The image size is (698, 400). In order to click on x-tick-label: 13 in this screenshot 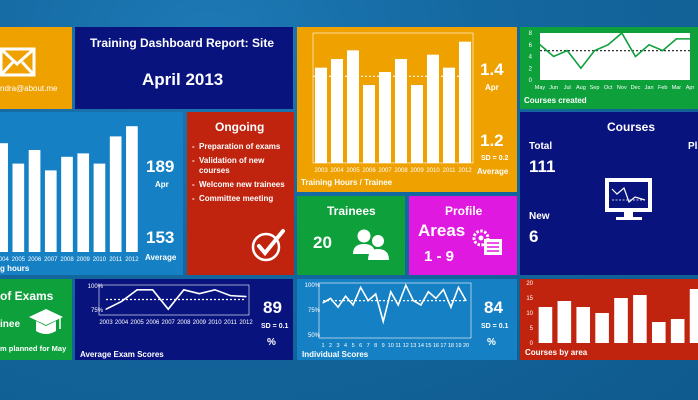, I will do `click(413, 346)`.